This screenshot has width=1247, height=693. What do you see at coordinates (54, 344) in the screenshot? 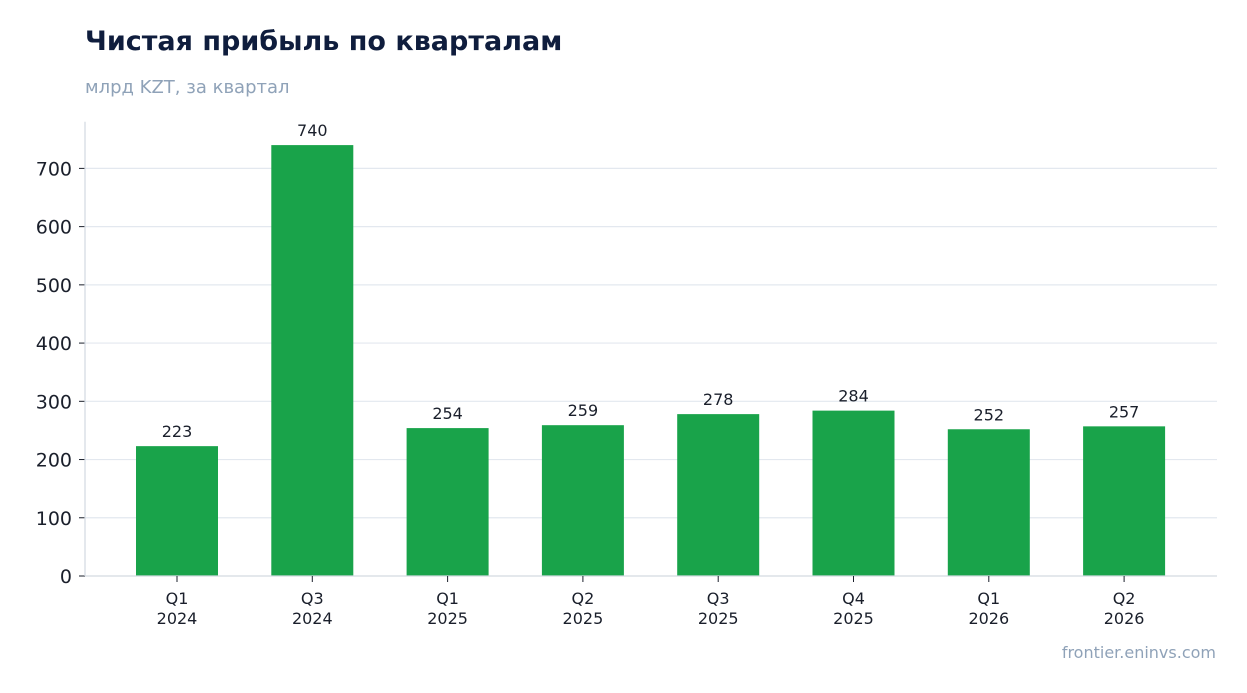
I see `y-tick-label: 400` at bounding box center [54, 344].